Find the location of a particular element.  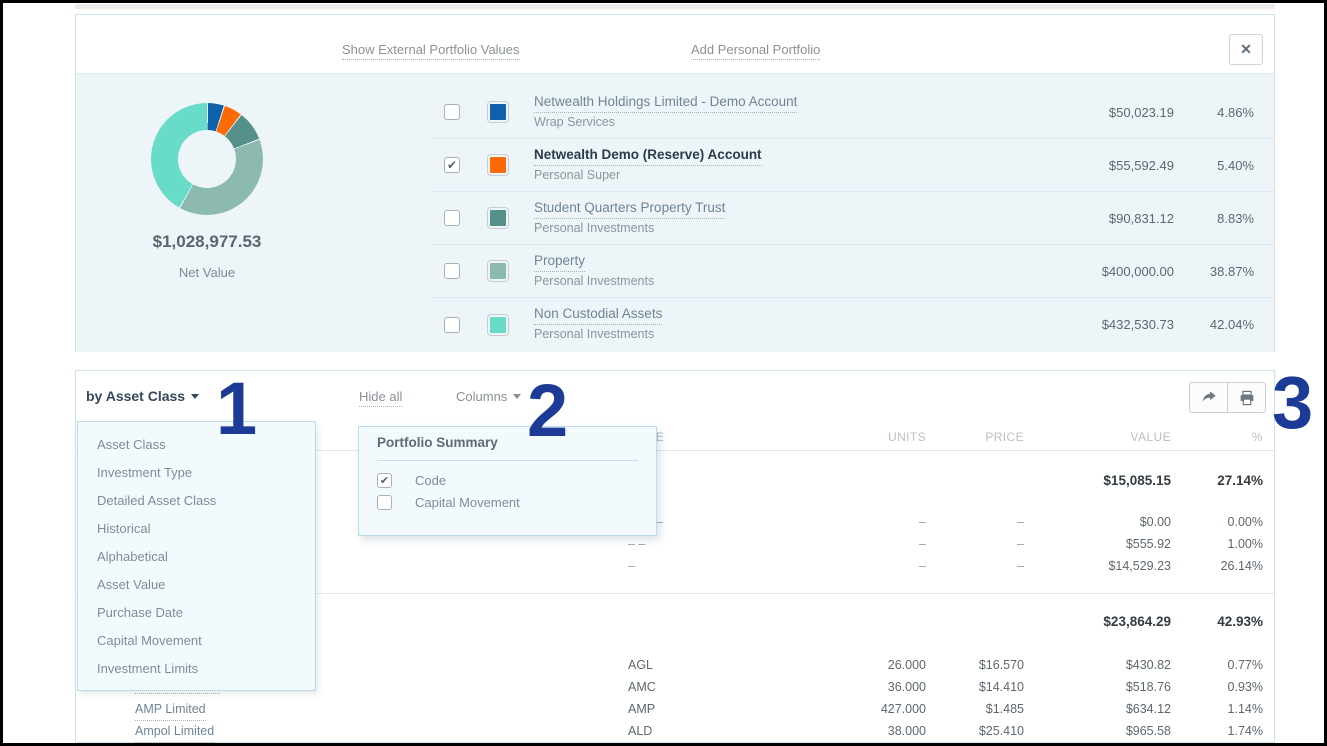

menu-item-detailed-asset-class: Detailed Asset Class is located at coordinates (157, 500).